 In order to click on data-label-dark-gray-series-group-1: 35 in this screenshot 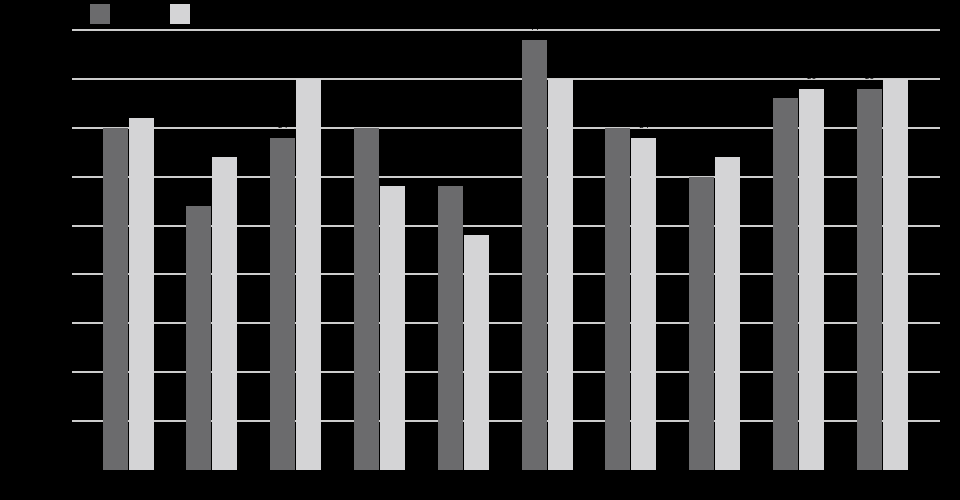, I will do `click(114, 114)`.